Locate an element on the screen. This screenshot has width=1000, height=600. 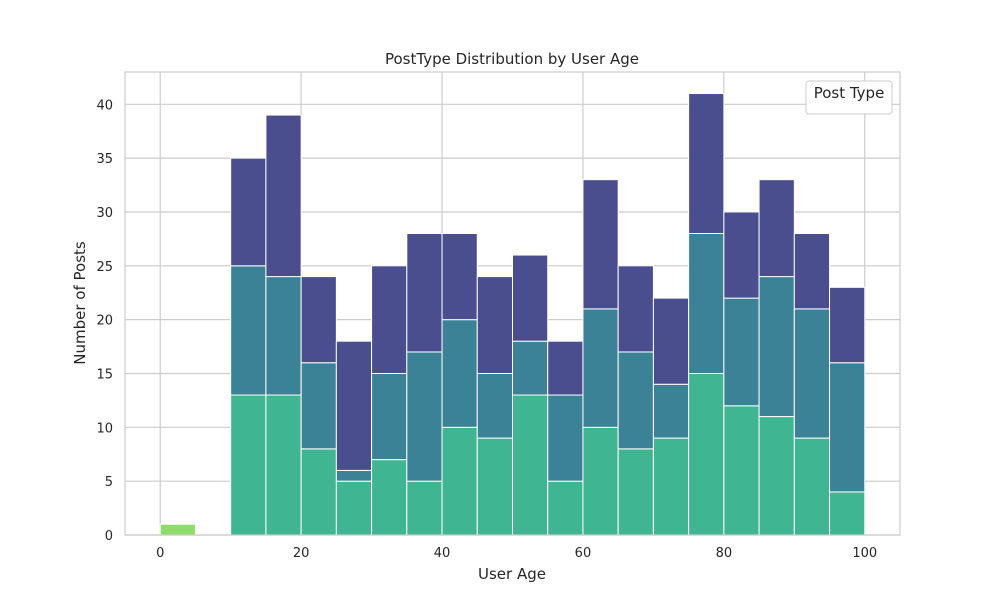
y-tick-labels: 0 5 10 15 20 25 30 35 40 is located at coordinates (104, 321).